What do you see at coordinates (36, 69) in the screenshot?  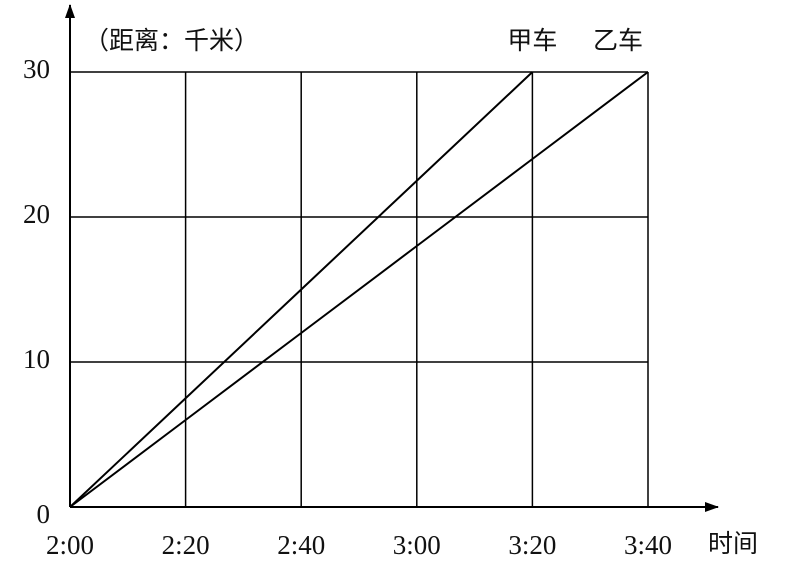 I see `y-tick-label: 30` at bounding box center [36, 69].